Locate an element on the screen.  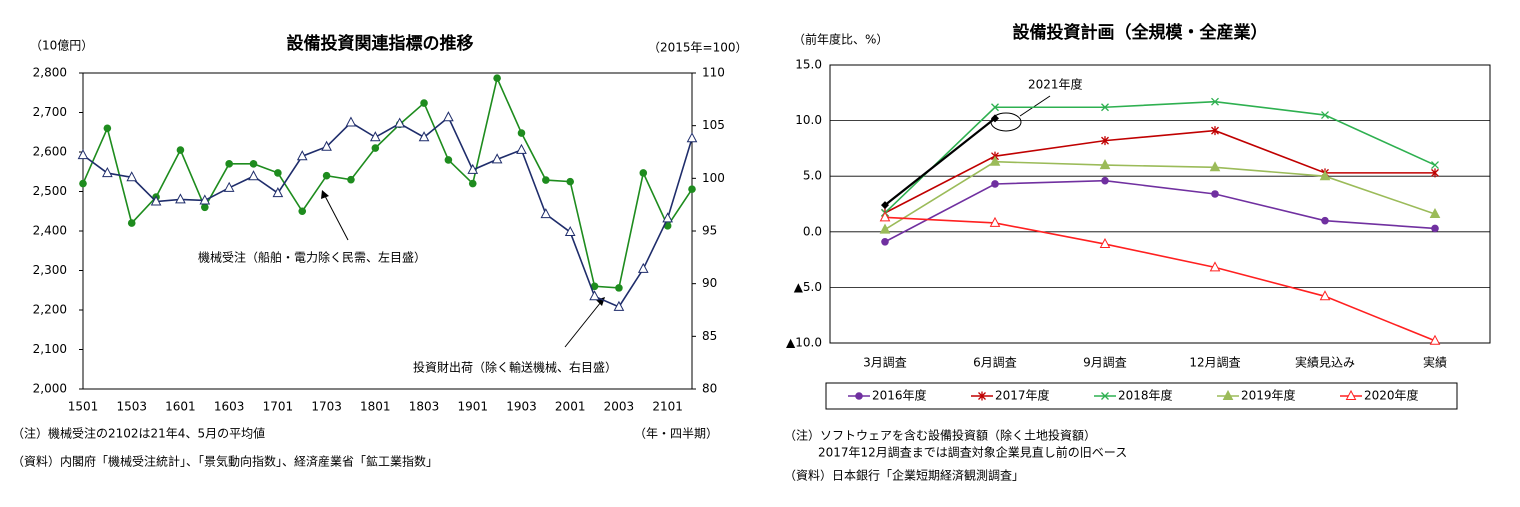
y-tick-label: 2,100 is located at coordinates (50, 349).